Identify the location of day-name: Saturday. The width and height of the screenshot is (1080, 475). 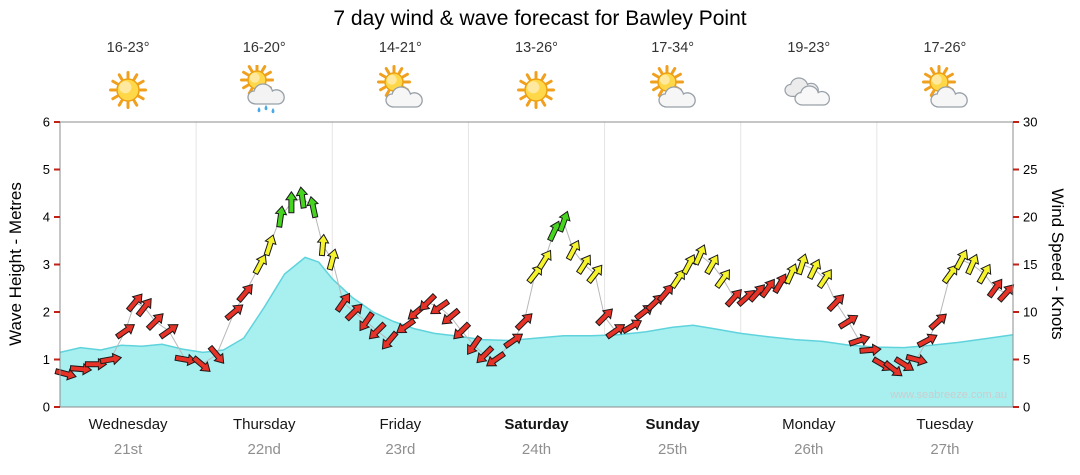
(536, 424).